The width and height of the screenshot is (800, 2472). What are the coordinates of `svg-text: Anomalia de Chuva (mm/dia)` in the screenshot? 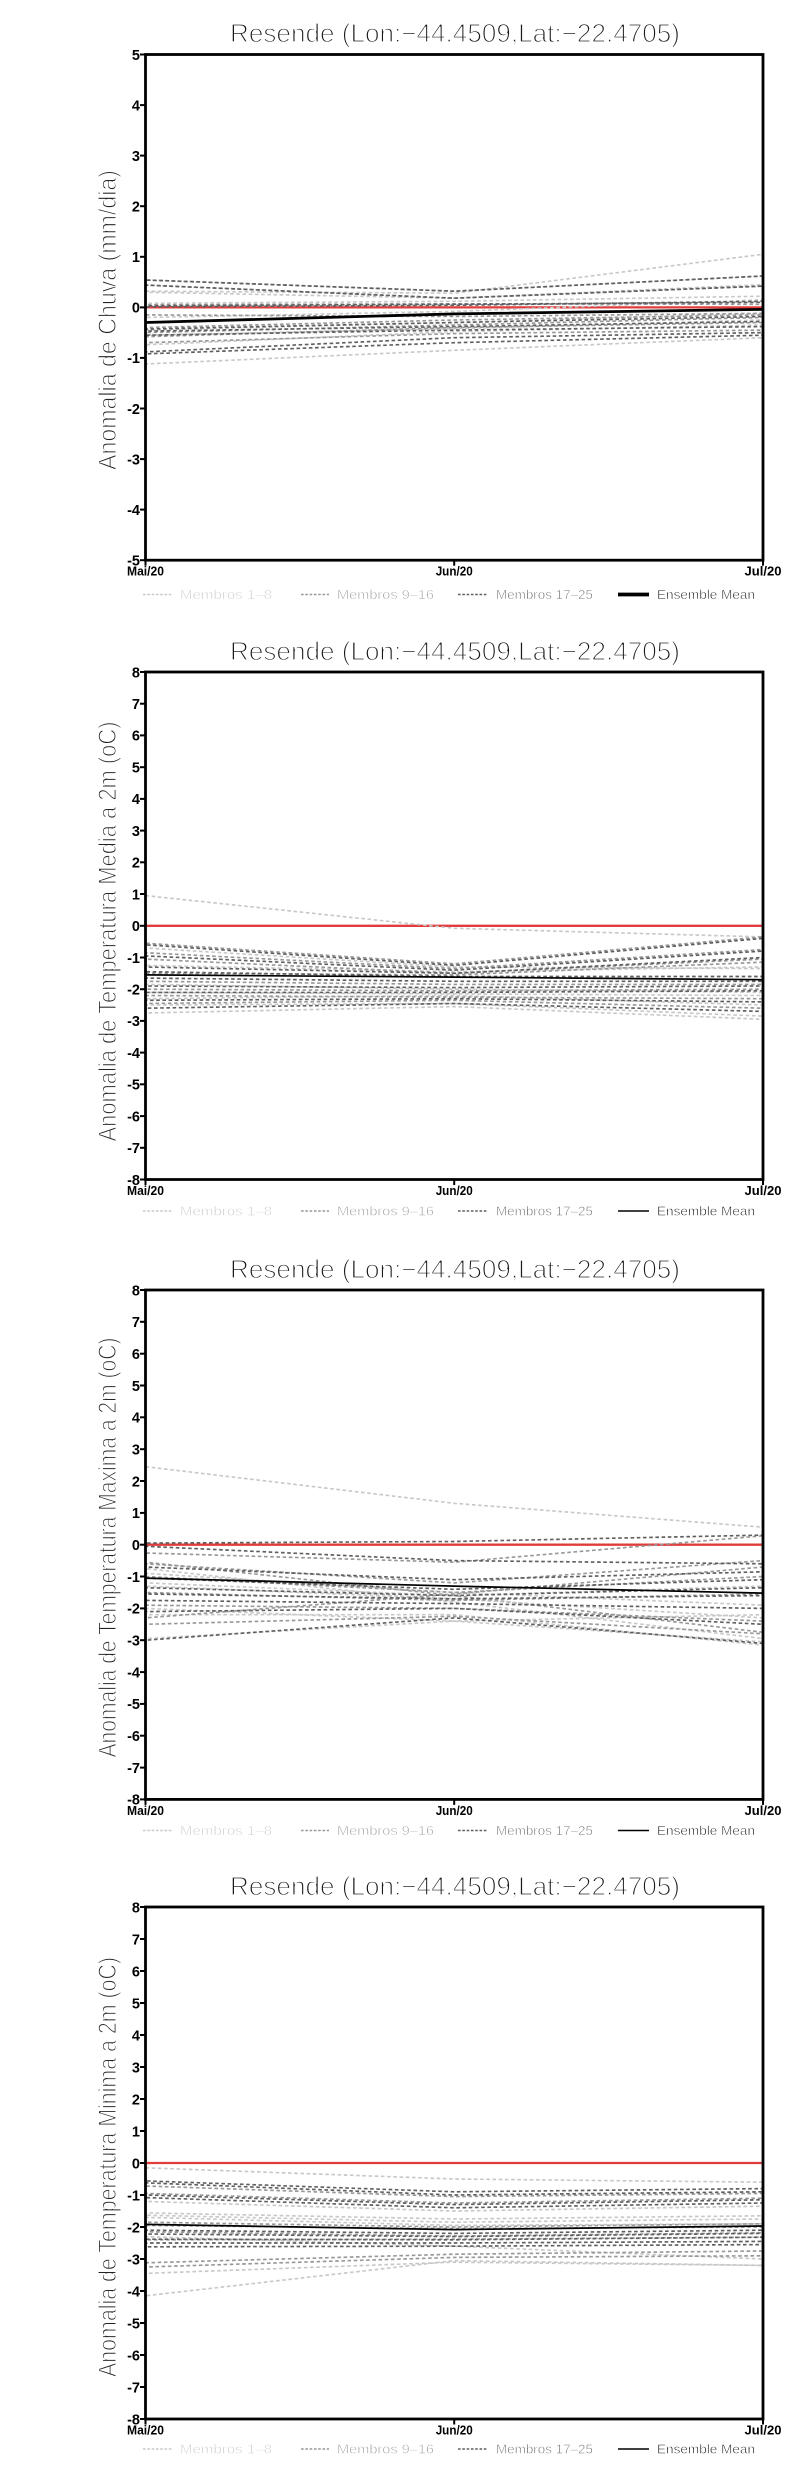 It's located at (108, 320).